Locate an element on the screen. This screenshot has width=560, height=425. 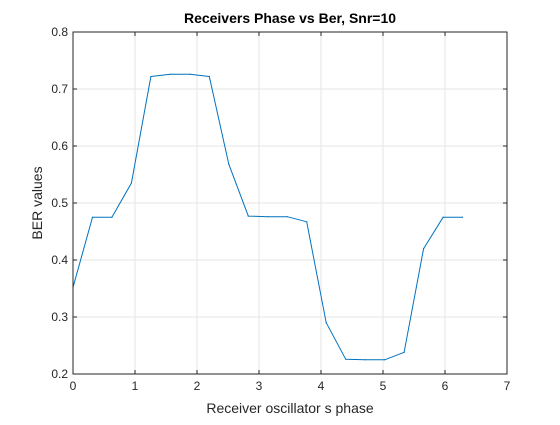
x-tick-label: 3 is located at coordinates (259, 386).